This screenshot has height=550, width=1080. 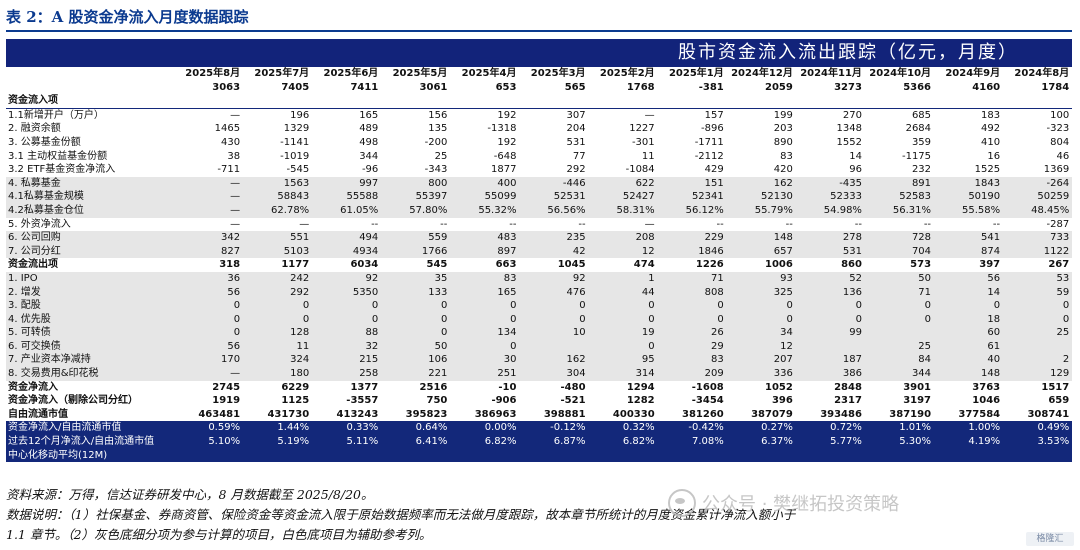 What do you see at coordinates (969, 210) in the screenshot?
I see `table-cell: 55.58%` at bounding box center [969, 210].